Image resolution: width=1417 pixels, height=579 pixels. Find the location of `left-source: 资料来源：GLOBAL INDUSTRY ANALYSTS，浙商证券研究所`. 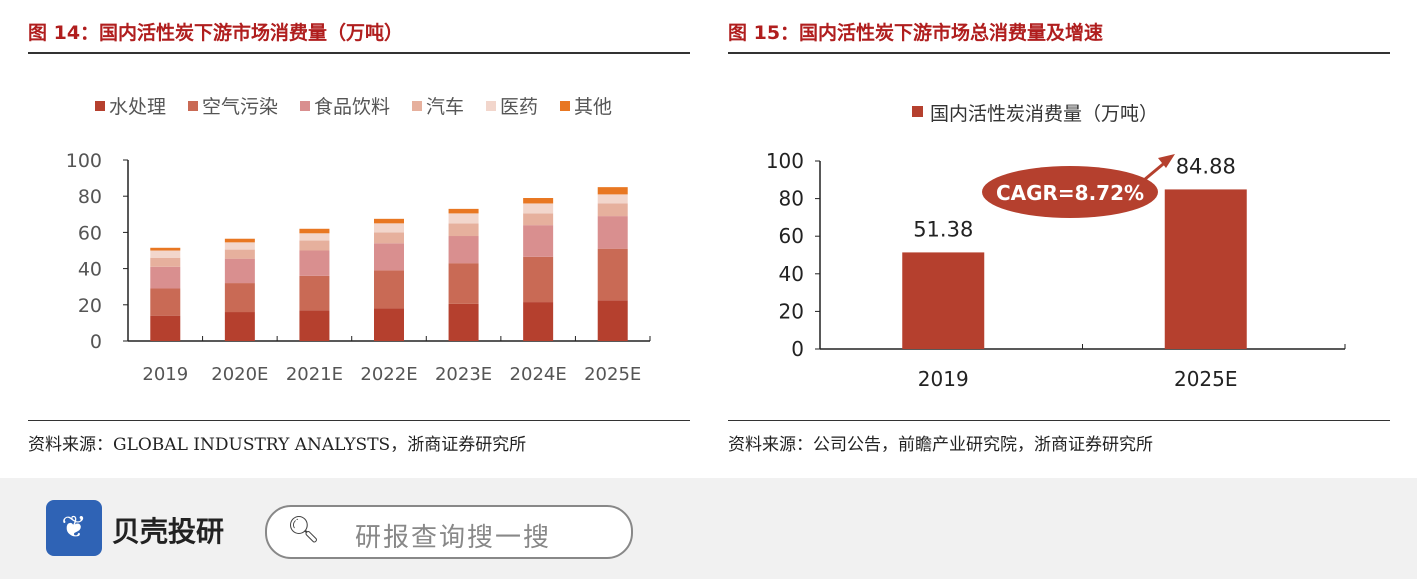

left-source: 资料来源：GLOBAL INDUSTRY ANALYSTS，浙商证券研究所 is located at coordinates (277, 445).